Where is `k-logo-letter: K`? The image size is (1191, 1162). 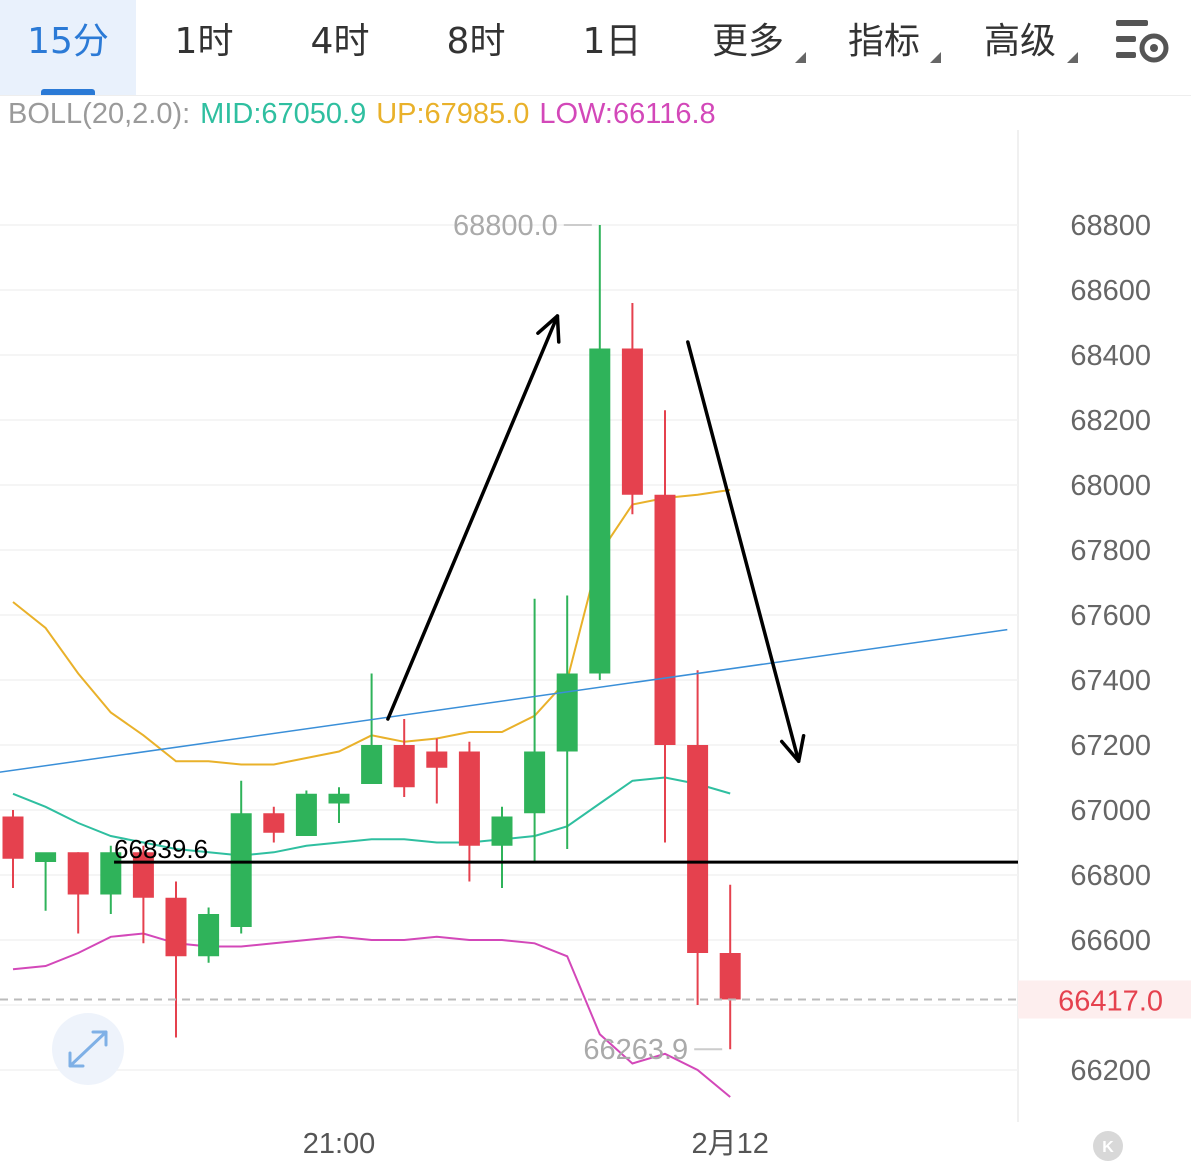
k-logo-letter: K is located at coordinates (1108, 1147).